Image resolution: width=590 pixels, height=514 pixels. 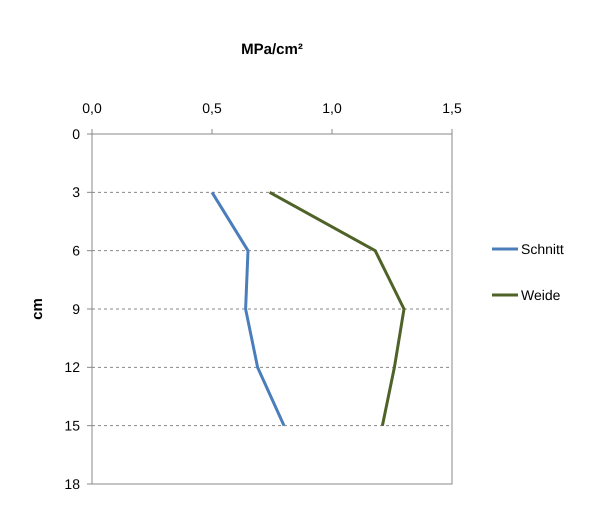 What do you see at coordinates (76, 192) in the screenshot?
I see `y-tick-label: 3` at bounding box center [76, 192].